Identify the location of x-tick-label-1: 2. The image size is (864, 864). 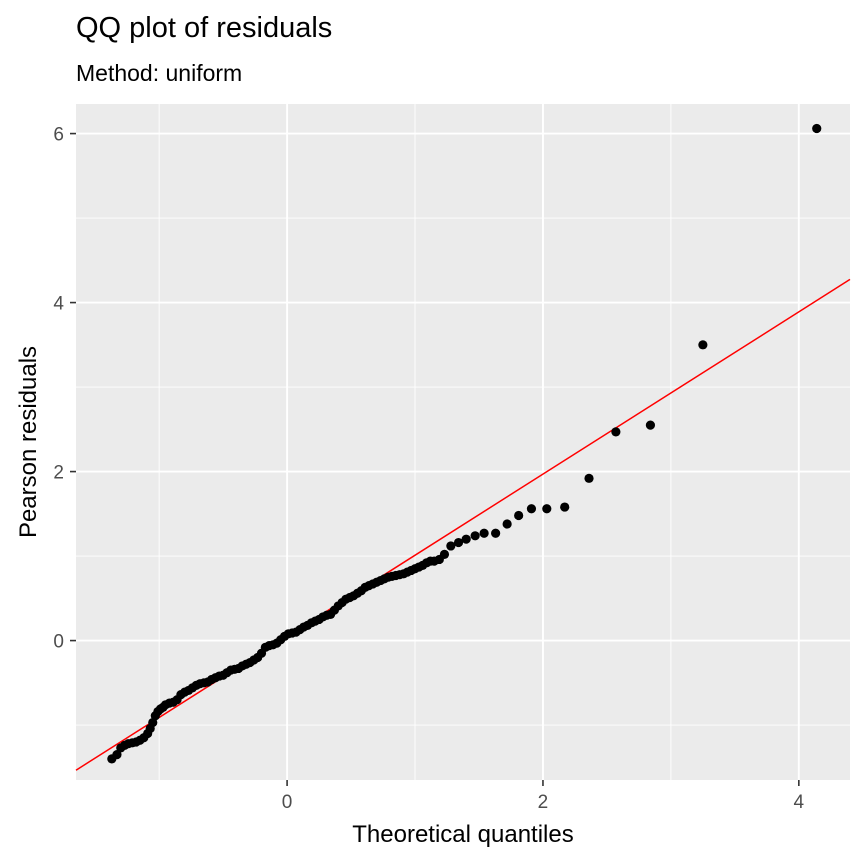
(543, 802).